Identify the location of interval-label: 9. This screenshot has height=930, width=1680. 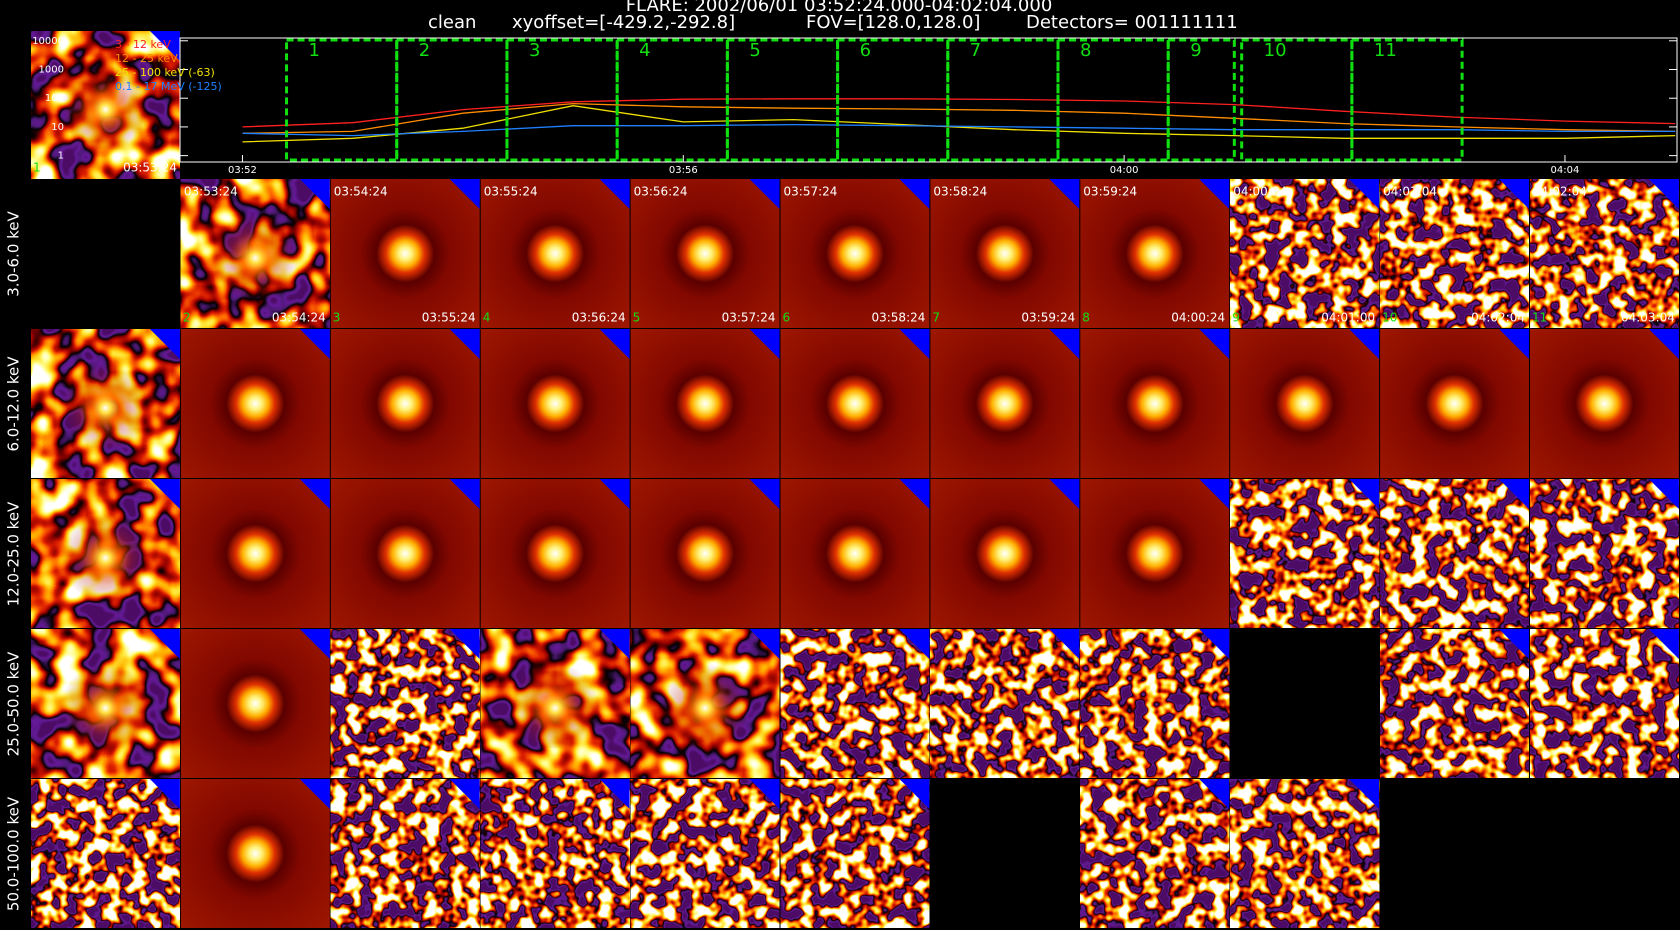
(1195, 50).